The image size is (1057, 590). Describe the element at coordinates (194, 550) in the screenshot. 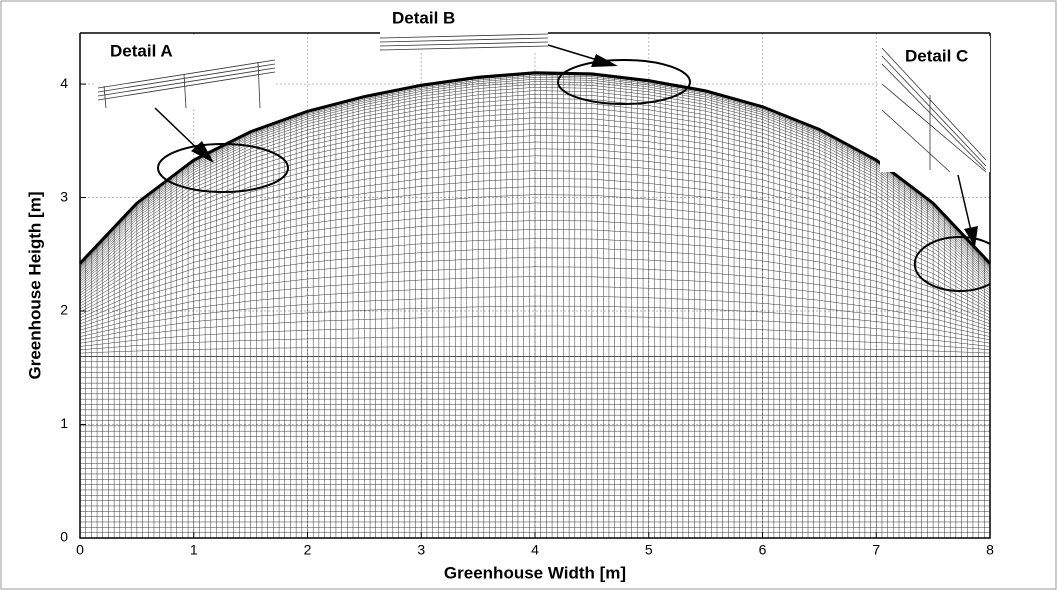

I see `x-tick-label: 1` at that location.